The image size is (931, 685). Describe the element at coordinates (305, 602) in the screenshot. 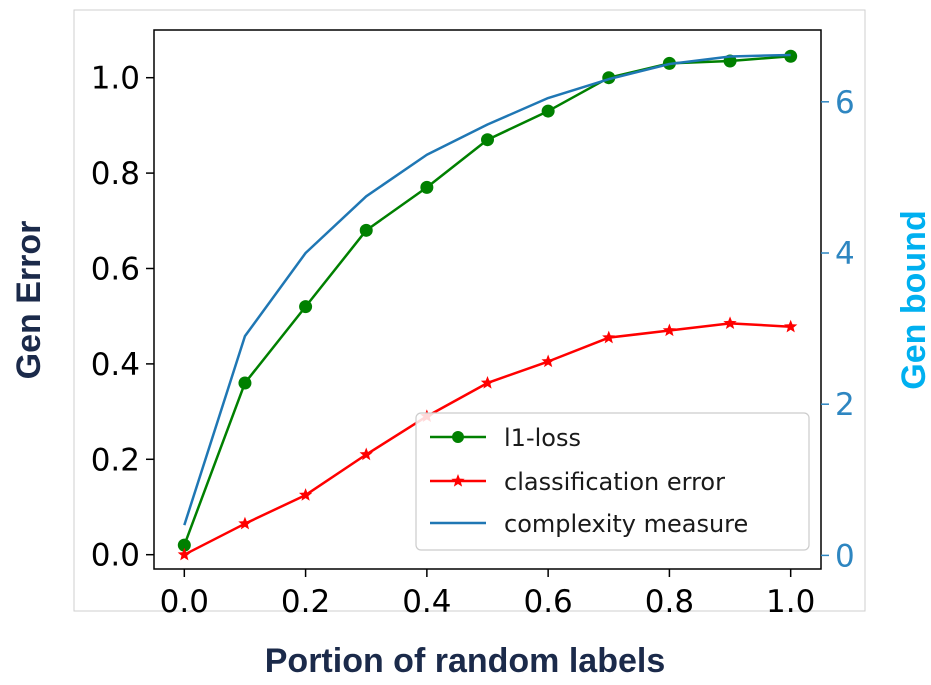

I see `x-tick-label: 0.2` at that location.